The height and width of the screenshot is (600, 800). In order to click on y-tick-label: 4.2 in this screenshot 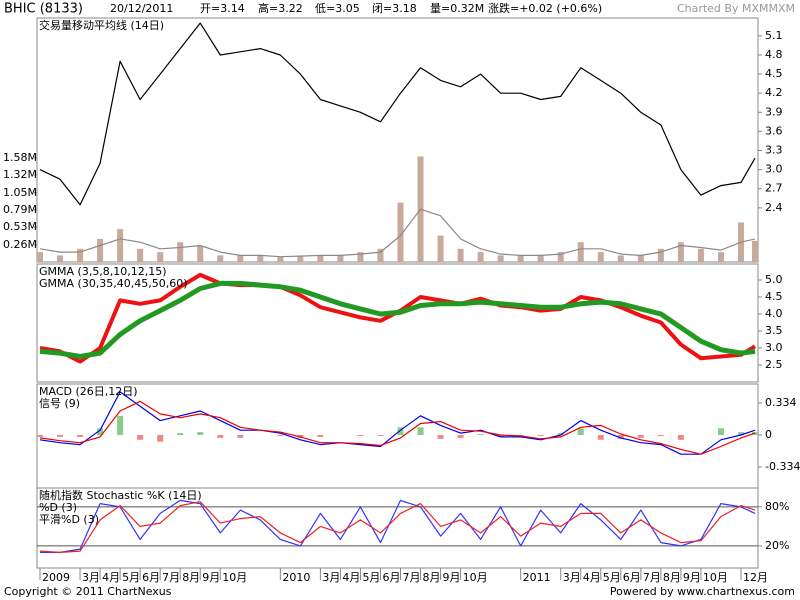, I will do `click(774, 92)`.